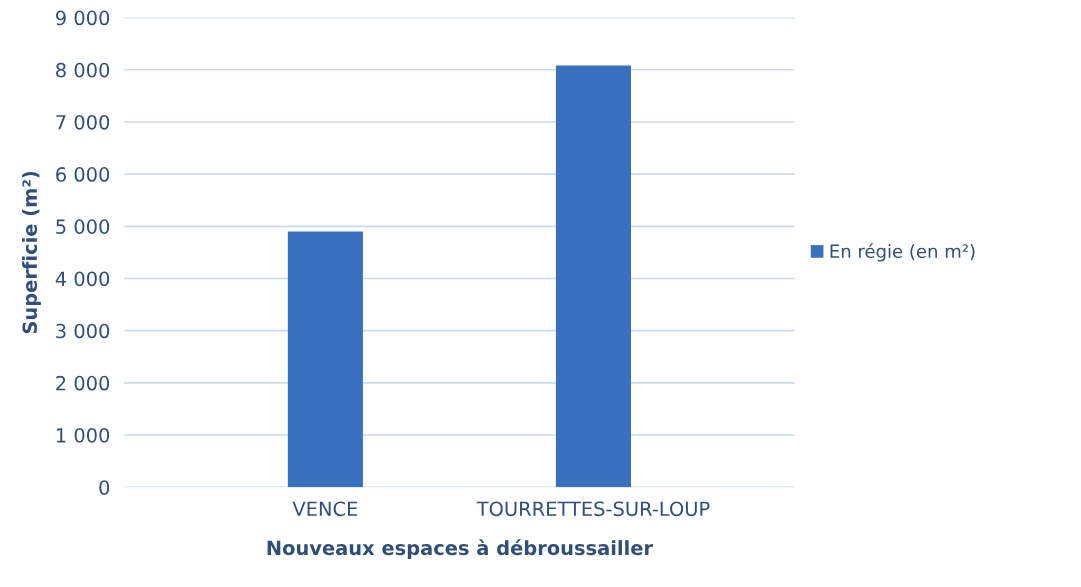 The height and width of the screenshot is (587, 1081). Describe the element at coordinates (83, 331) in the screenshot. I see `y-tick-label: 3 000` at that location.